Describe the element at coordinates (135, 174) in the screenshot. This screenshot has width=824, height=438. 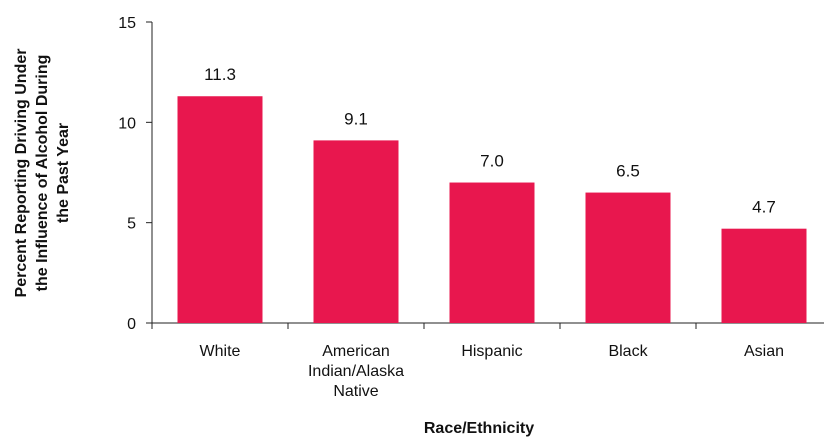
I see `y-axis: 0 5 10 15` at that location.